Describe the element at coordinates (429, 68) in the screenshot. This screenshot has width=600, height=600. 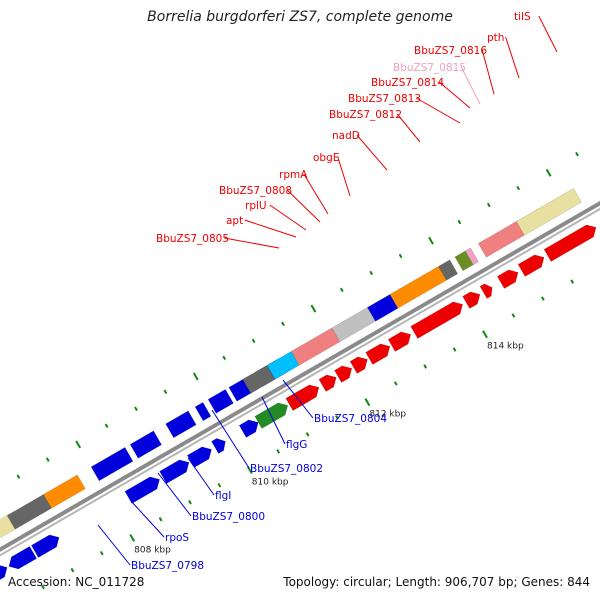
I see `gene-label-BbuZS7_0815: BbuZS7_0815` at that location.